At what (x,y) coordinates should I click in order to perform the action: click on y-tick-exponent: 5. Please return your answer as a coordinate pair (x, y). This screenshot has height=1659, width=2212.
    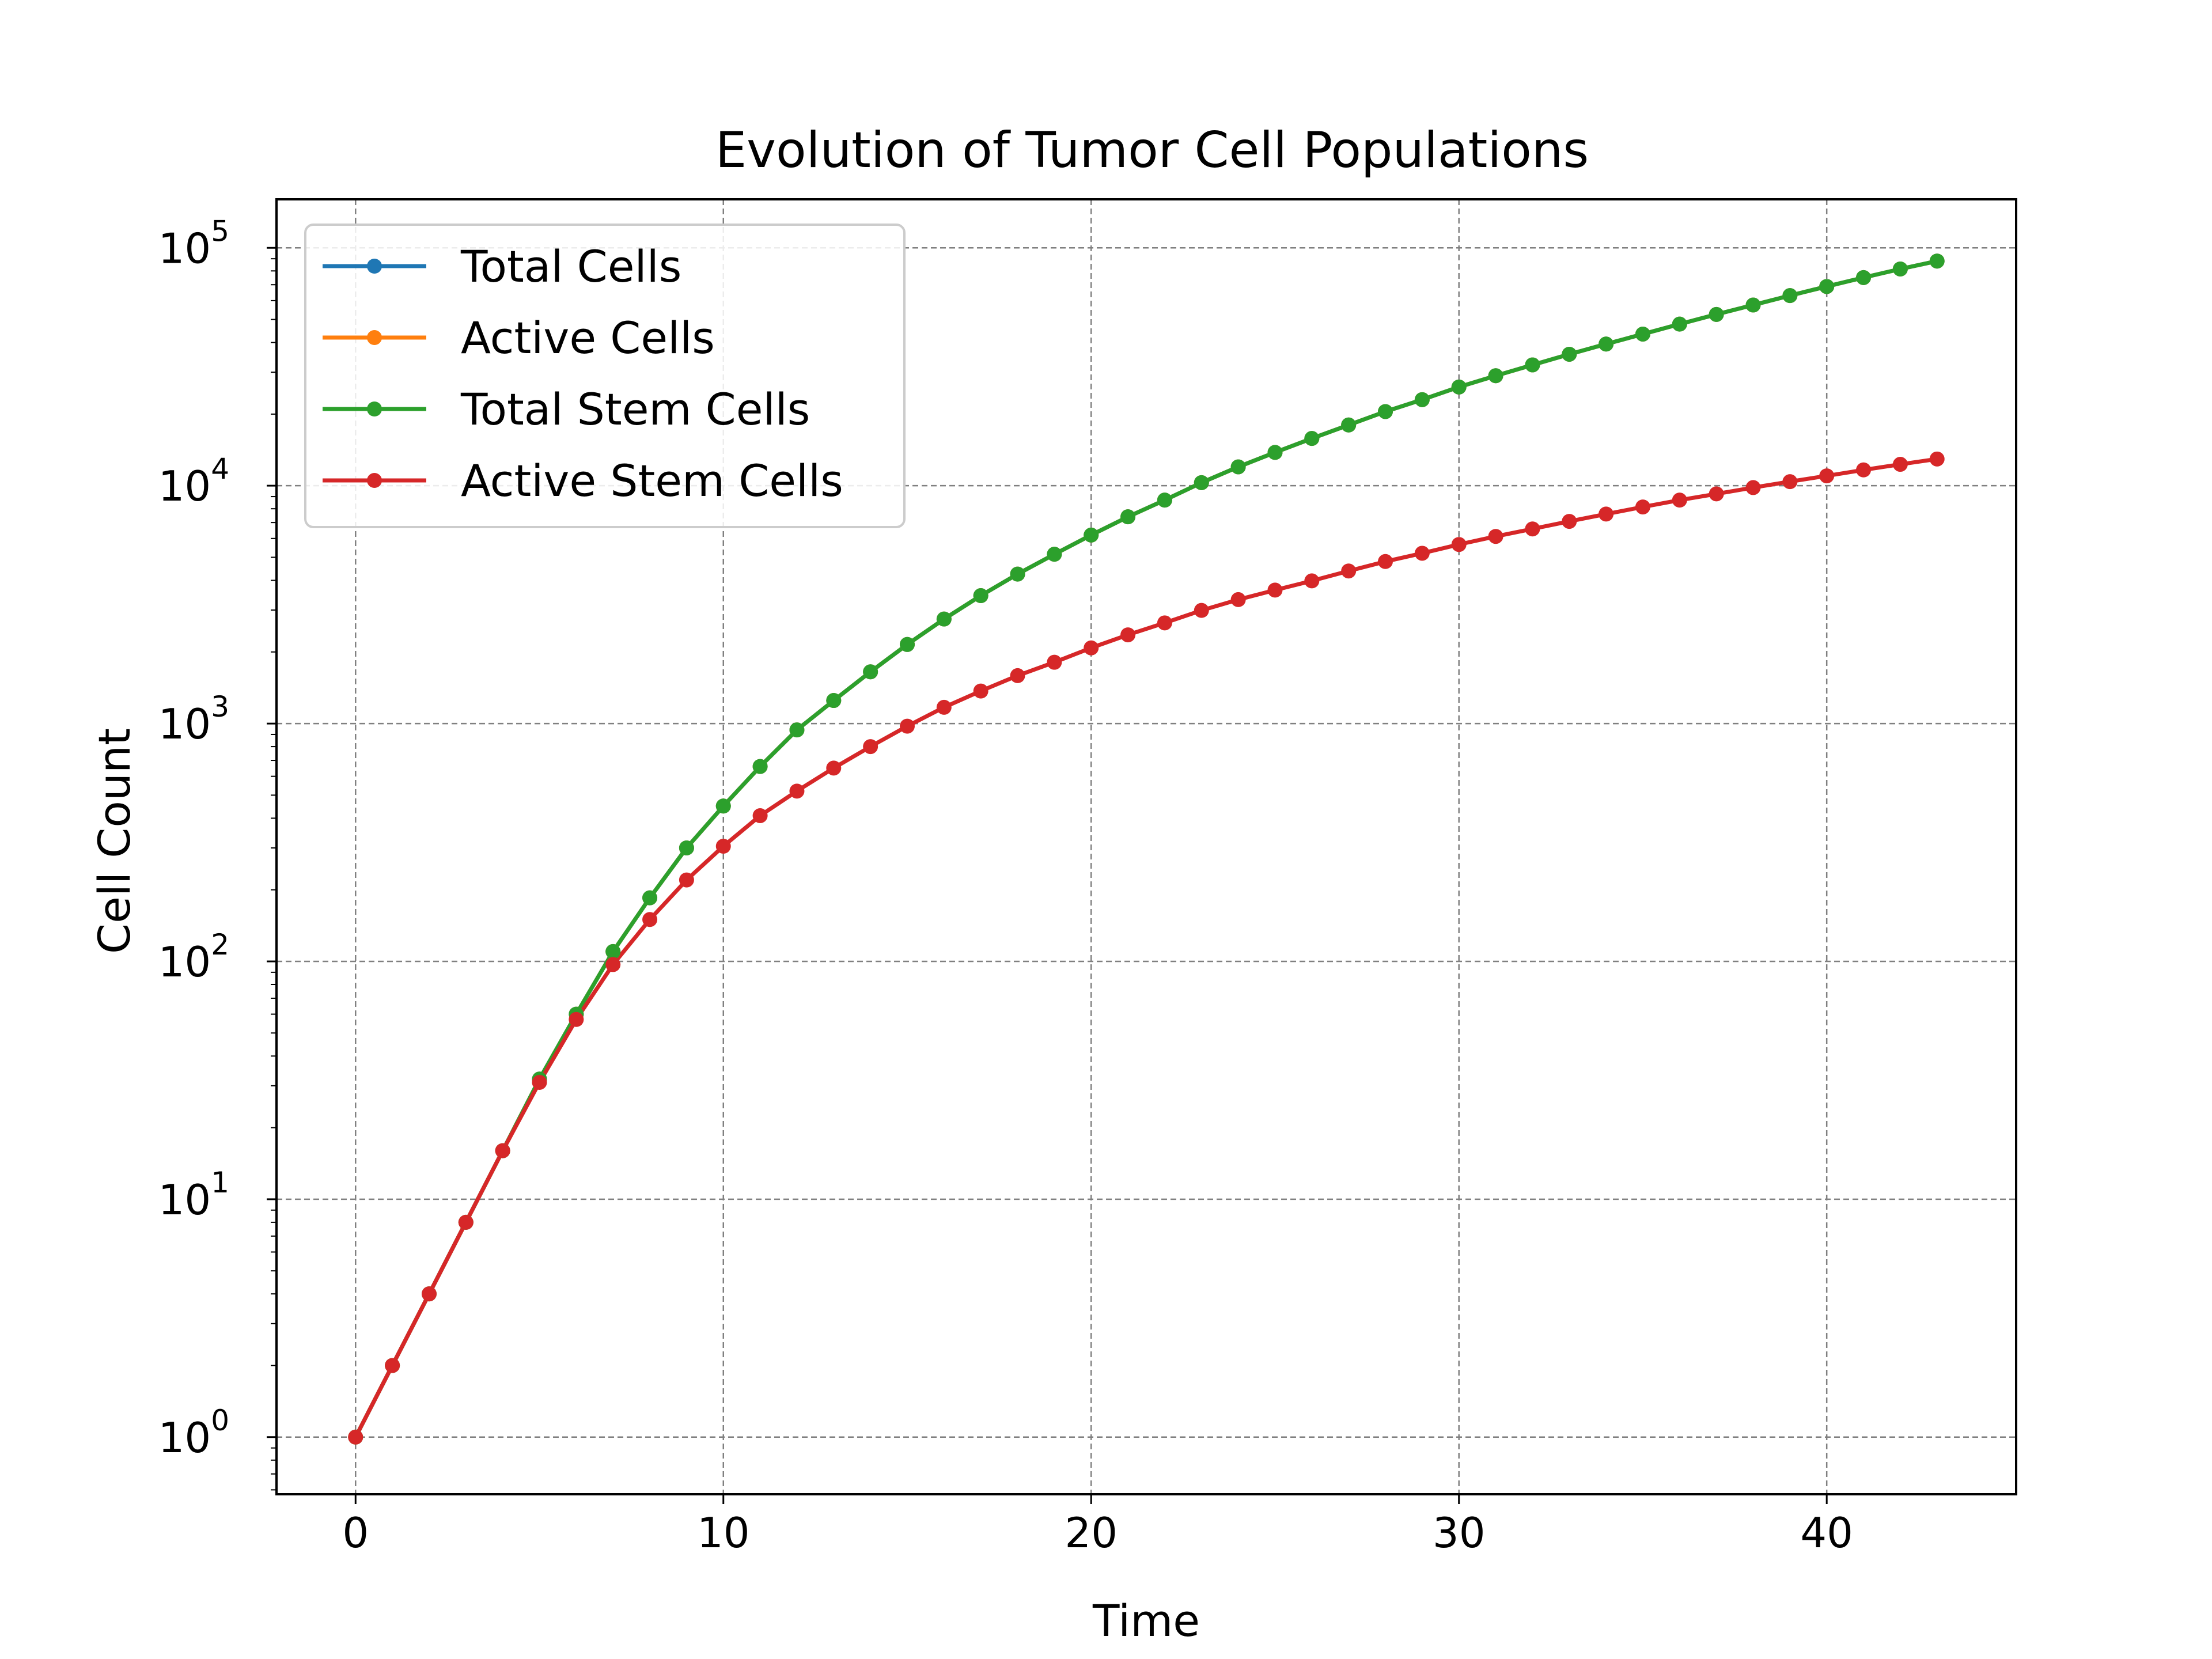
    Looking at the image, I should click on (220, 231).